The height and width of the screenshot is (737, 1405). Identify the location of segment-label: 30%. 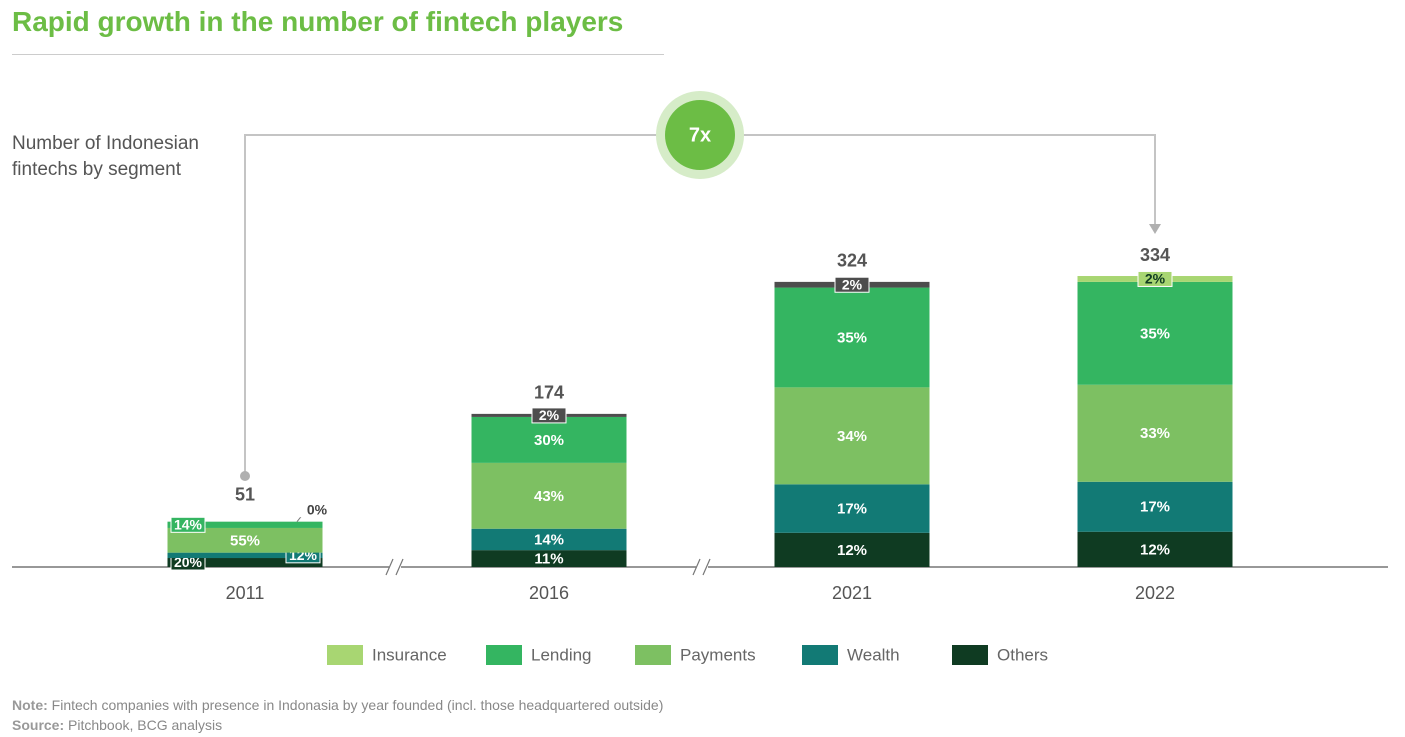
(549, 440).